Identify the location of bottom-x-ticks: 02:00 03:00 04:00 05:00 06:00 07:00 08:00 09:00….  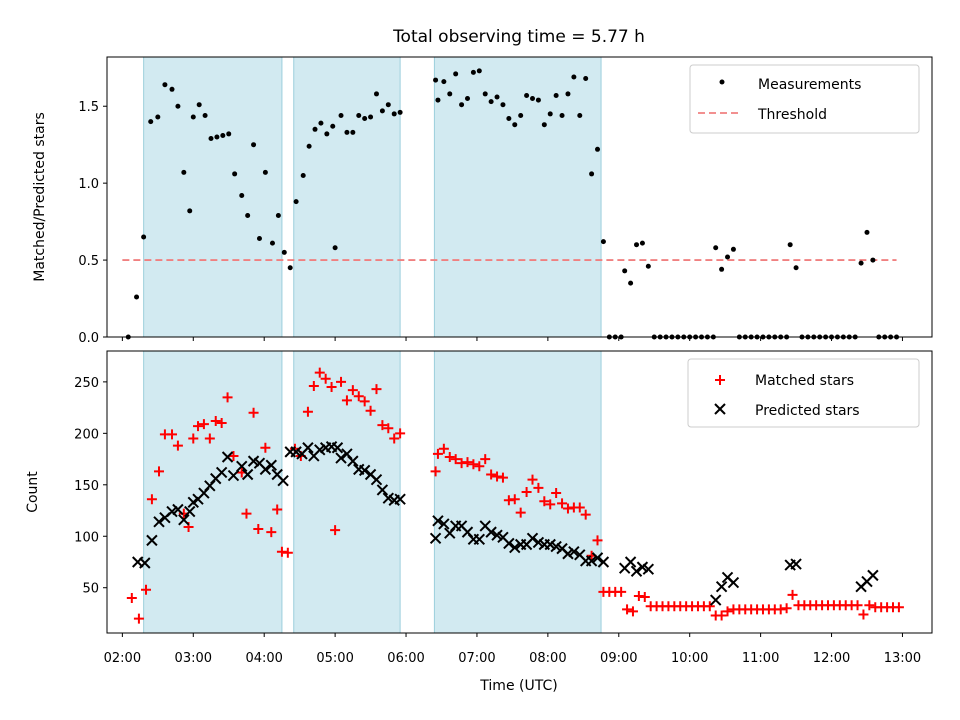
(512, 649).